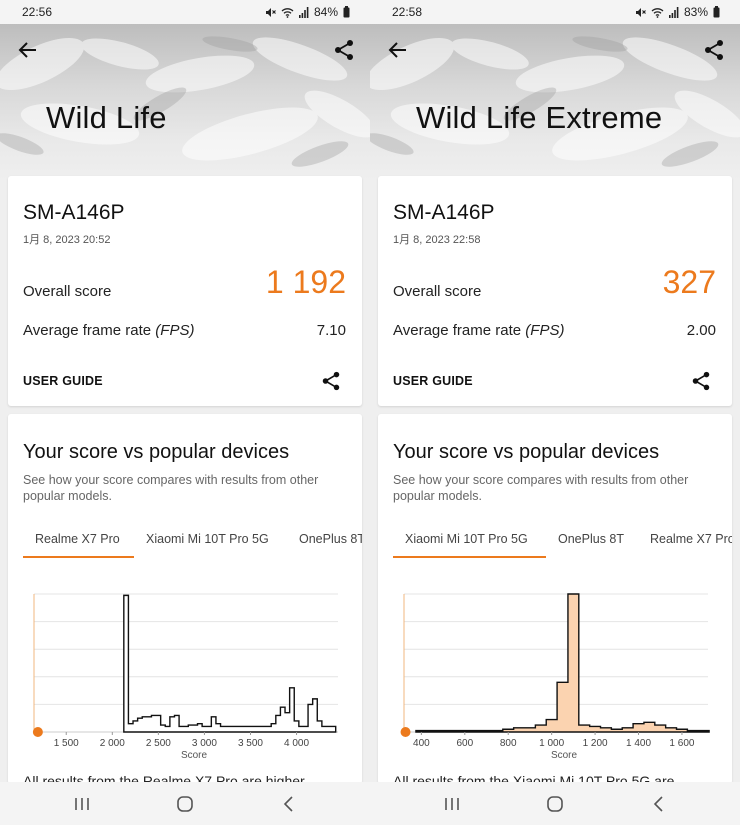 The height and width of the screenshot is (825, 740). I want to click on tab-device-1: Xiaomi Mi 10T Pro 5G, so click(466, 539).